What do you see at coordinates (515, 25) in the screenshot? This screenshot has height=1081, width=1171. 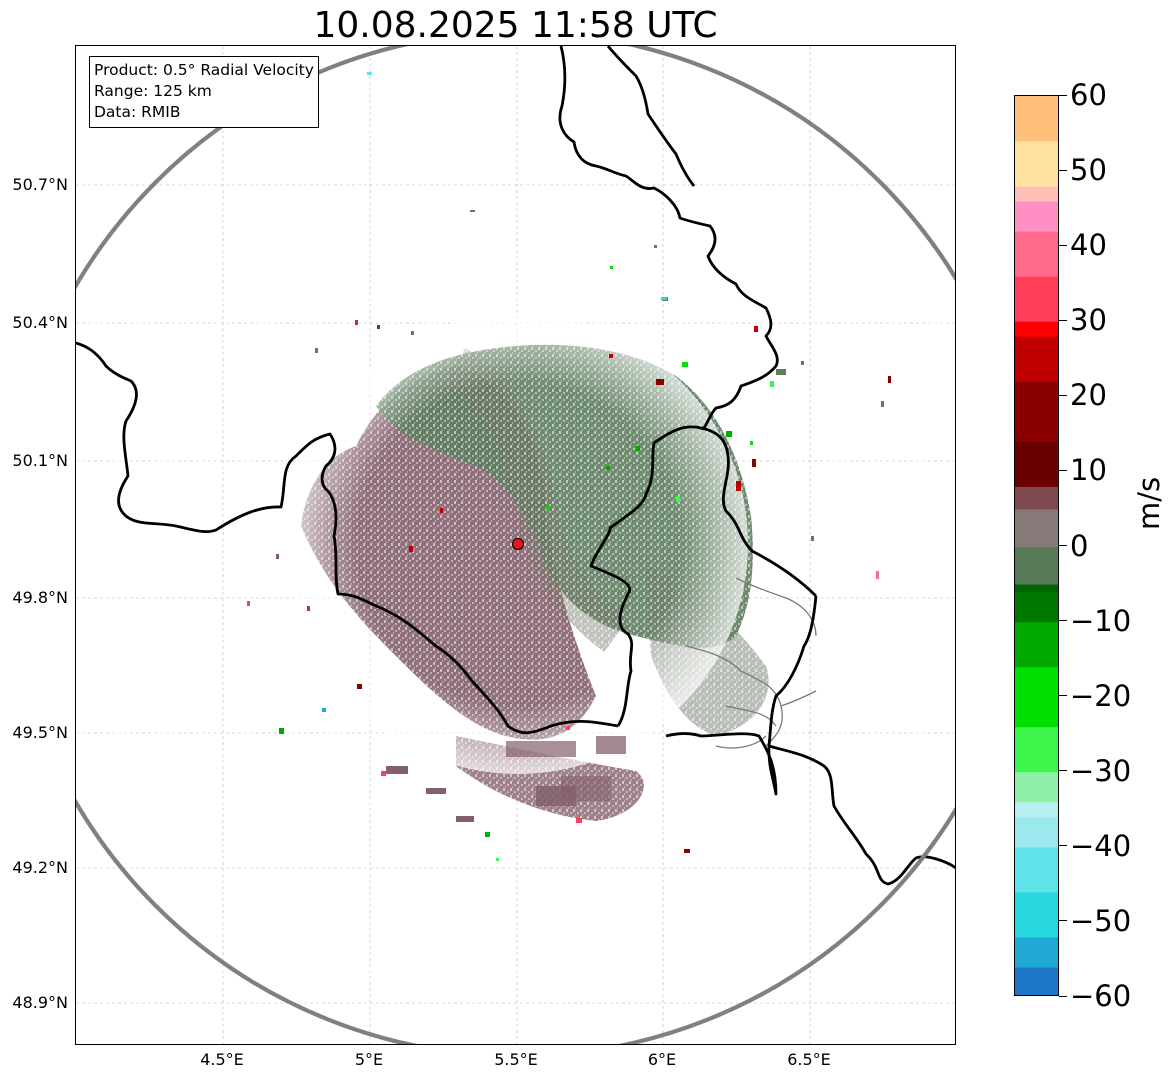 I see `map-title: 10.08.2025 11:58 UTC` at bounding box center [515, 25].